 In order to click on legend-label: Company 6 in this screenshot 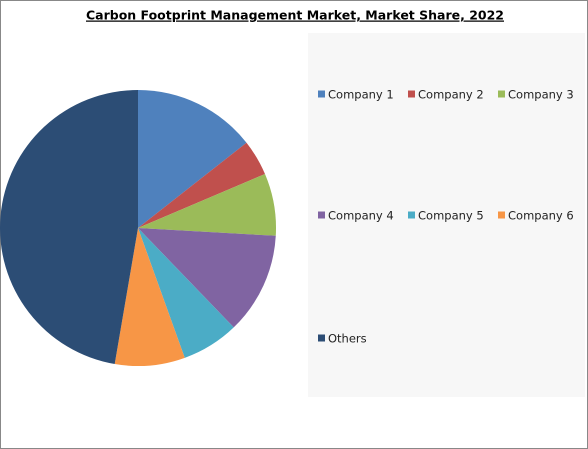, I will do `click(541, 216)`.